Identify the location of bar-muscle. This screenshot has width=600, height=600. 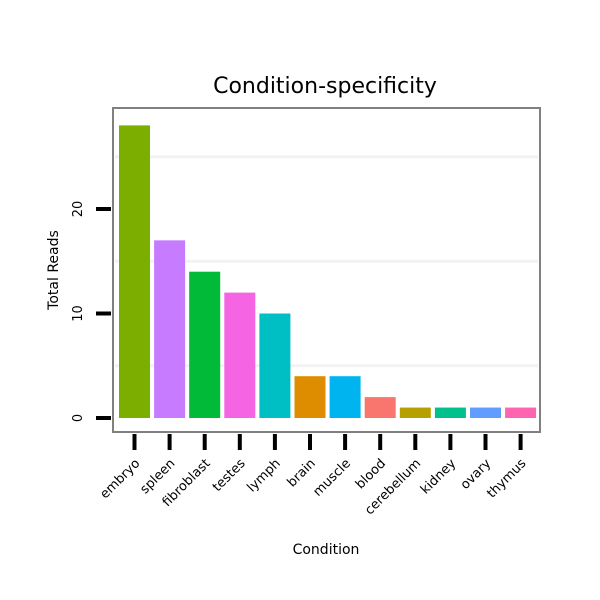
(345, 397).